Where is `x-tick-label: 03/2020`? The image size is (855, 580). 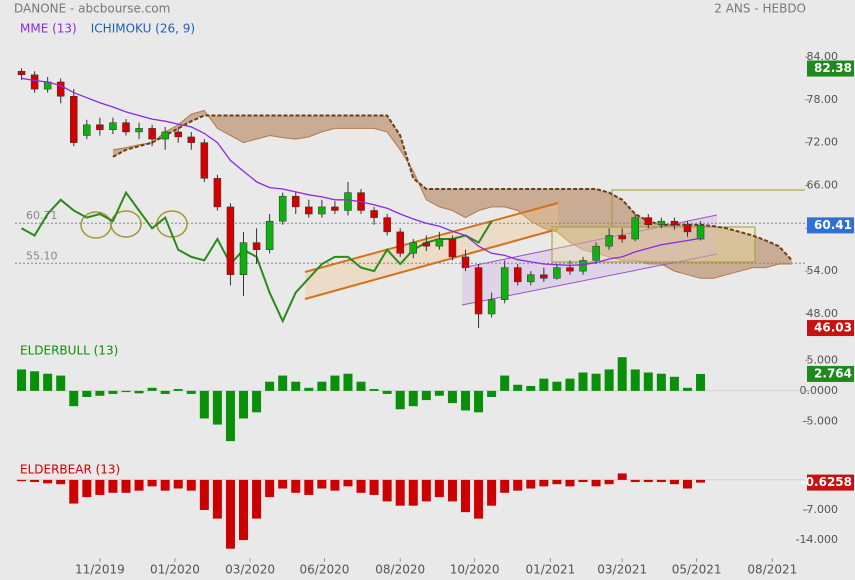
x-tick-label: 03/2020 is located at coordinates (250, 570).